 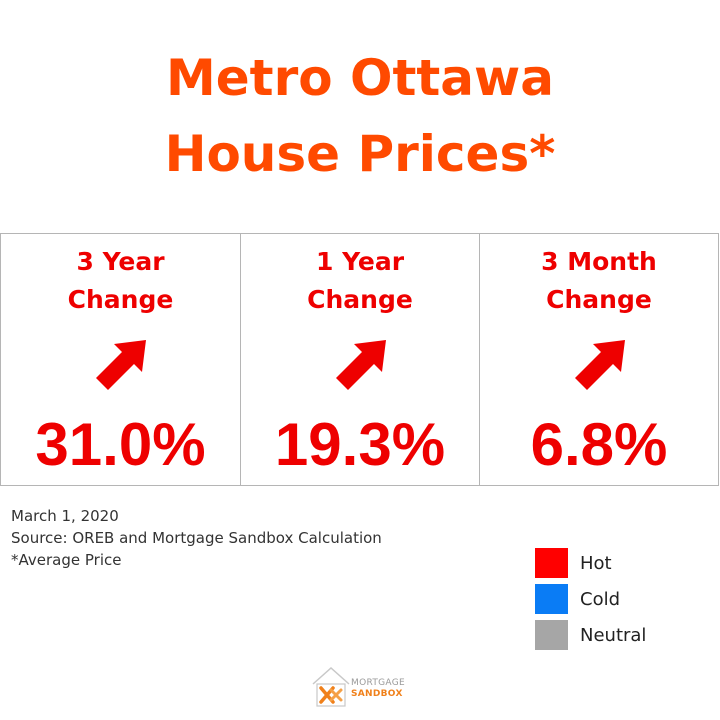 What do you see at coordinates (360, 444) in the screenshot?
I see `card-value: 19.3%` at bounding box center [360, 444].